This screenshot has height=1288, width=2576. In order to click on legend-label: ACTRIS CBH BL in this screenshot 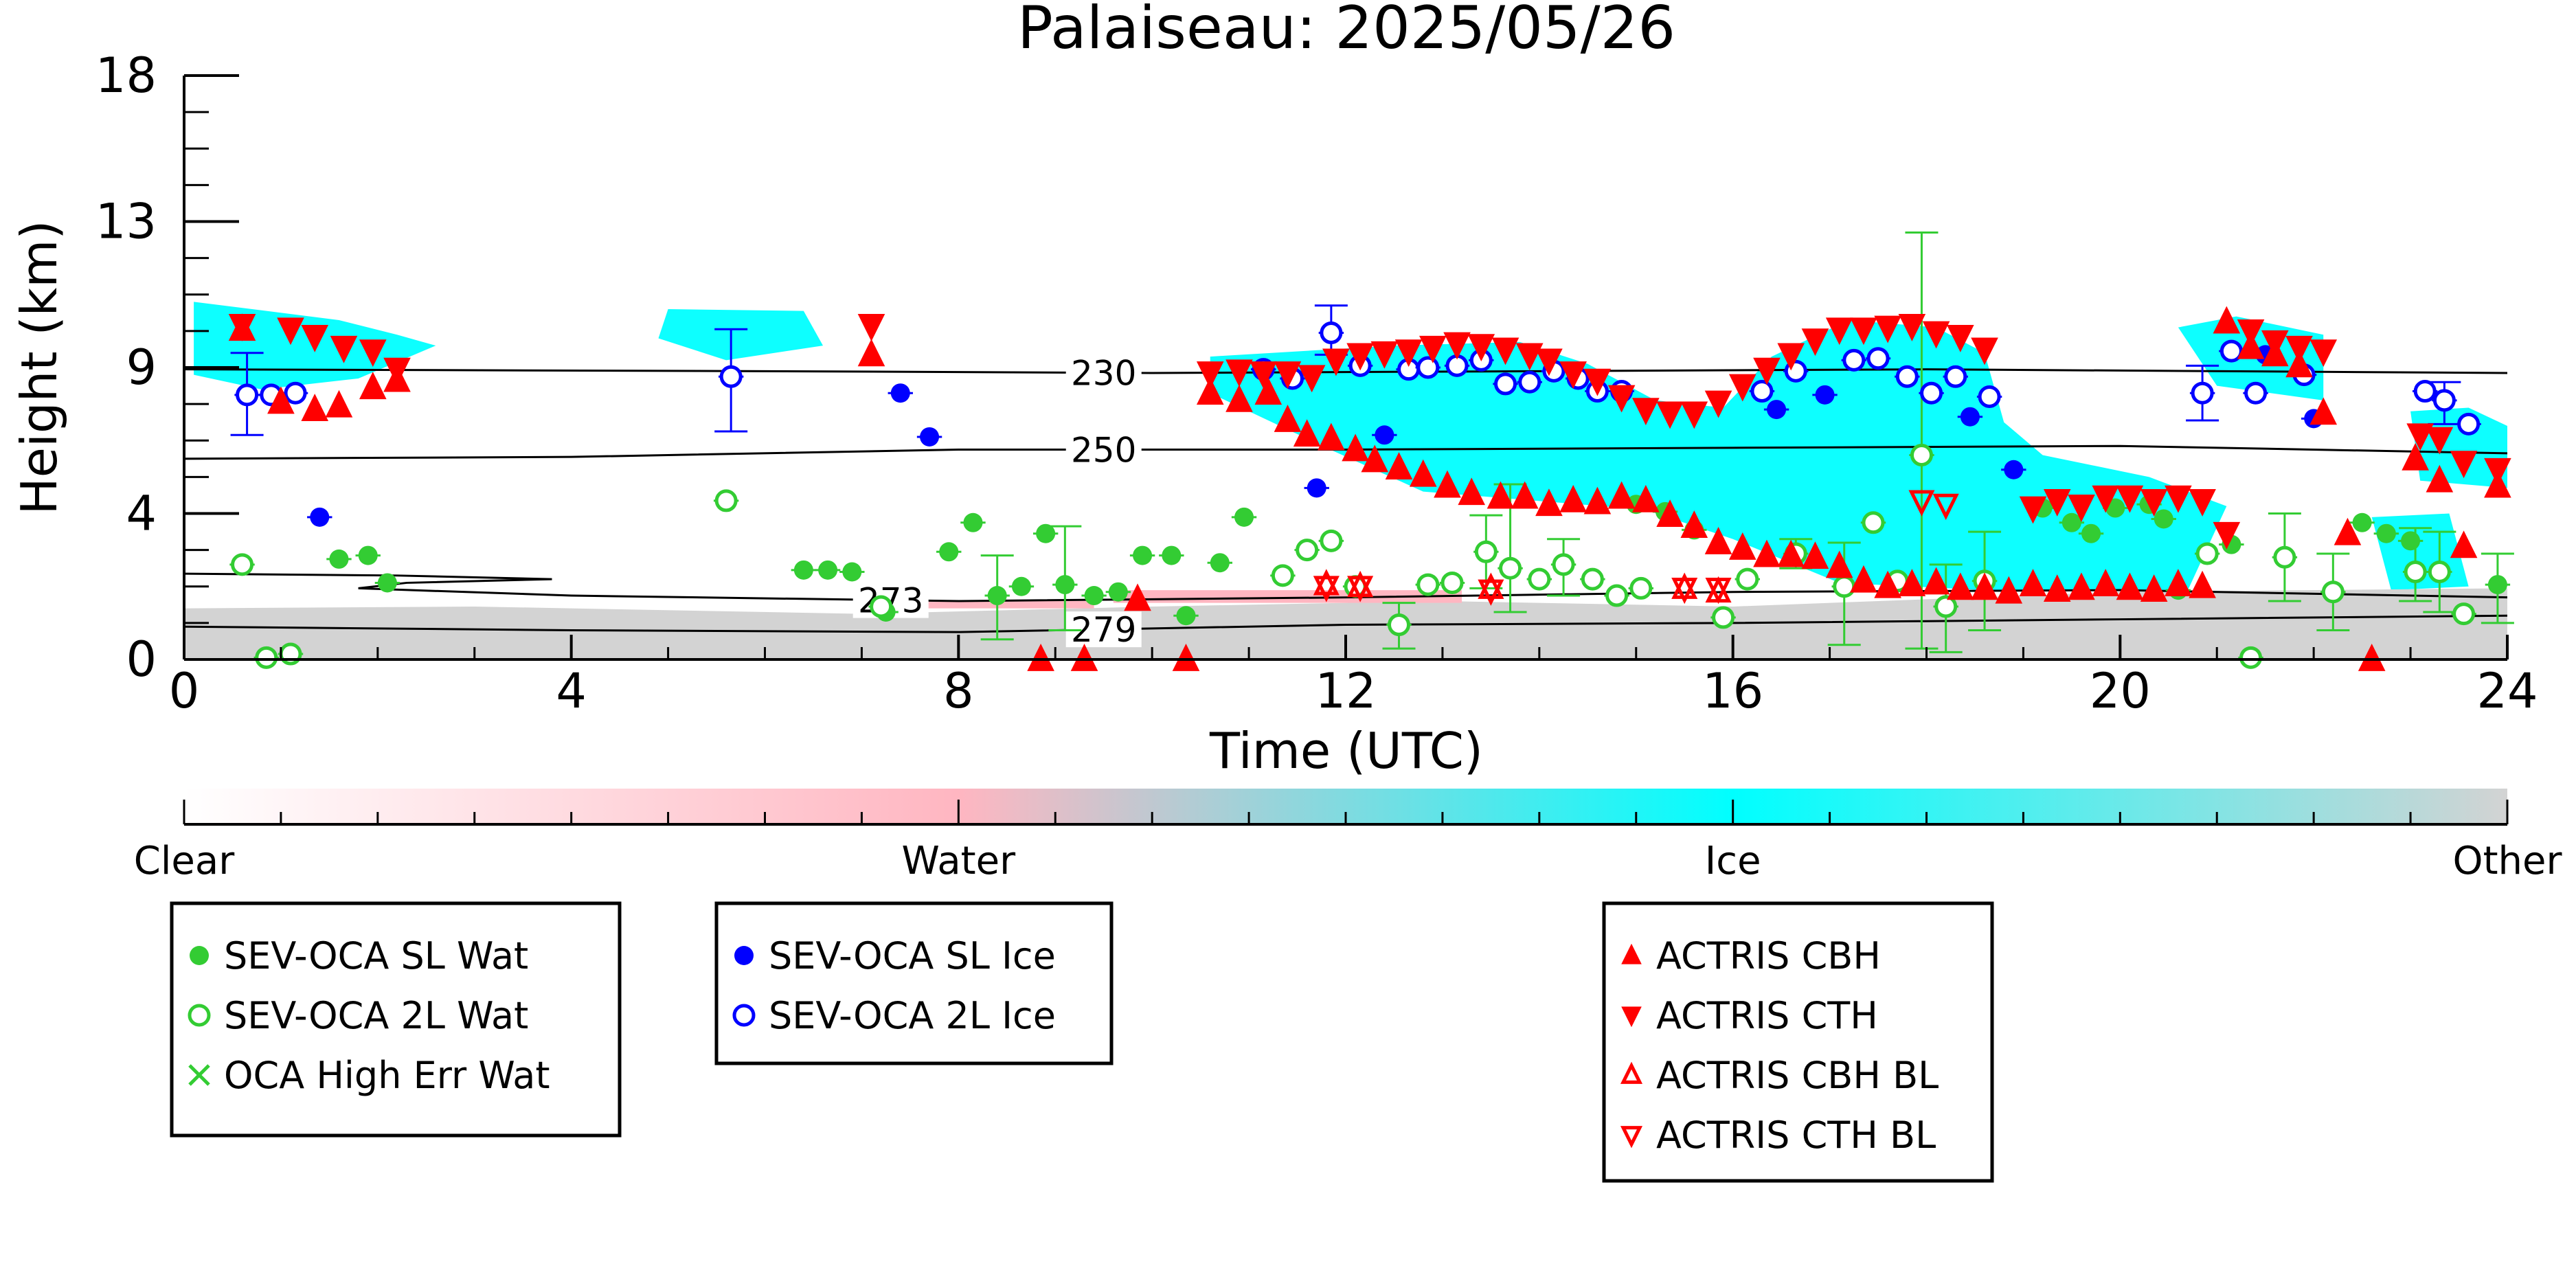, I will do `click(1797, 1075)`.